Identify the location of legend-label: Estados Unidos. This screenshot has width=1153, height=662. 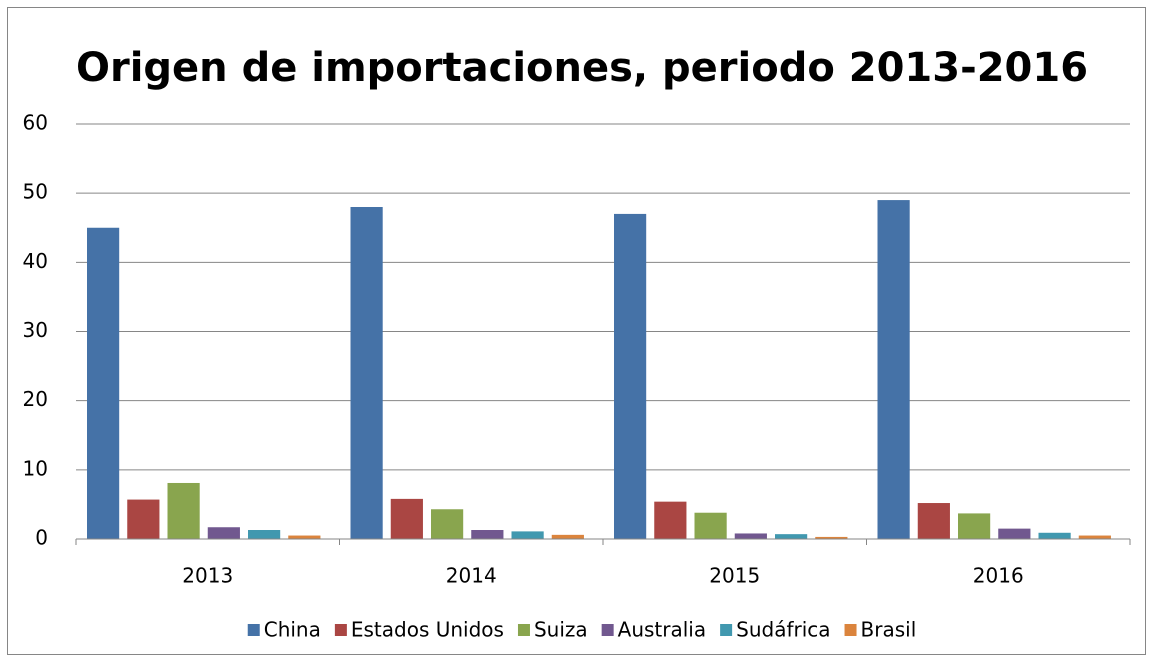
(427, 630).